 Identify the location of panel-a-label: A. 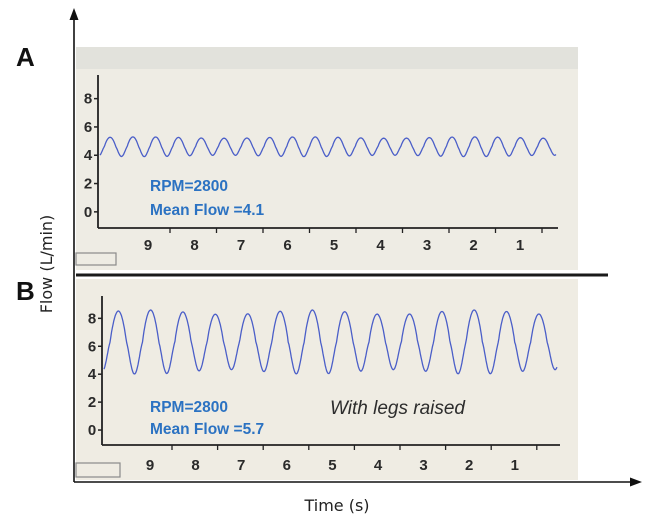
(25, 57).